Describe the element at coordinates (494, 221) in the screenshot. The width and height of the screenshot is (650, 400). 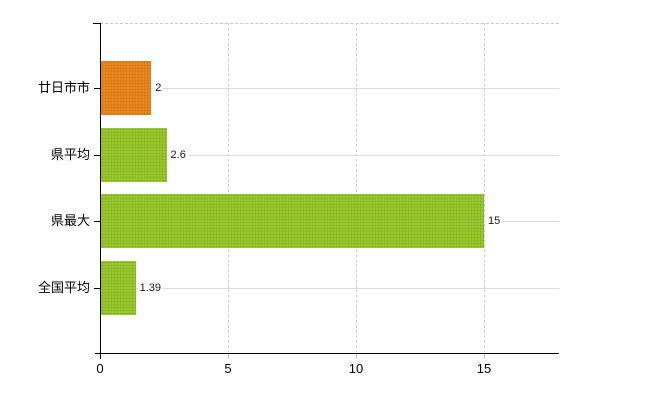
I see `bar-value-label: 15` at that location.